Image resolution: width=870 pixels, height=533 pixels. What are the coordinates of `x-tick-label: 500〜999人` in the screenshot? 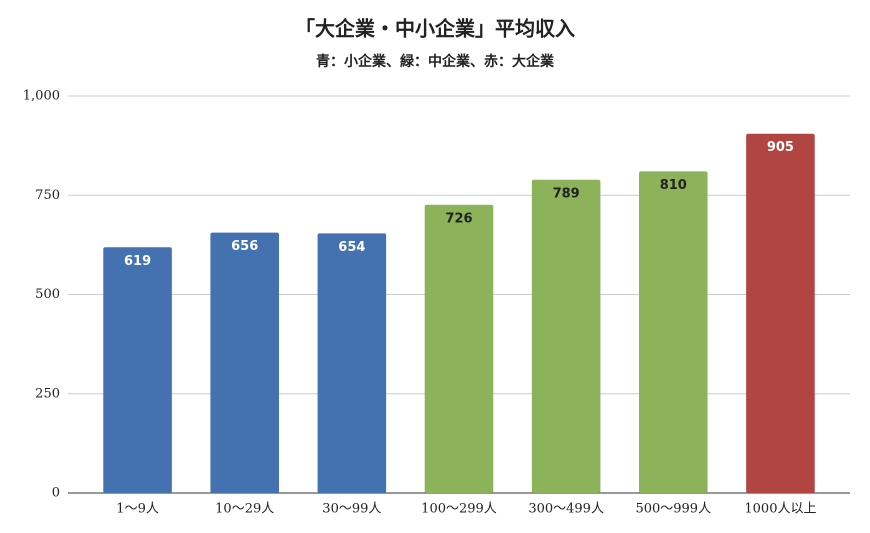 It's located at (673, 509).